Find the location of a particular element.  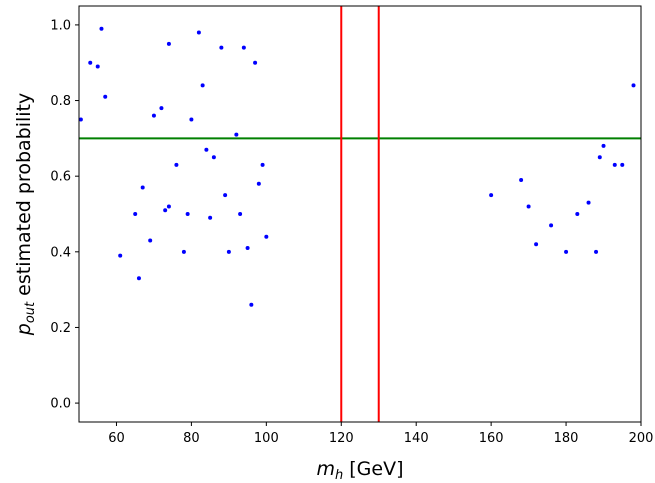

y-tick-label: 0.2 is located at coordinates (60, 328).